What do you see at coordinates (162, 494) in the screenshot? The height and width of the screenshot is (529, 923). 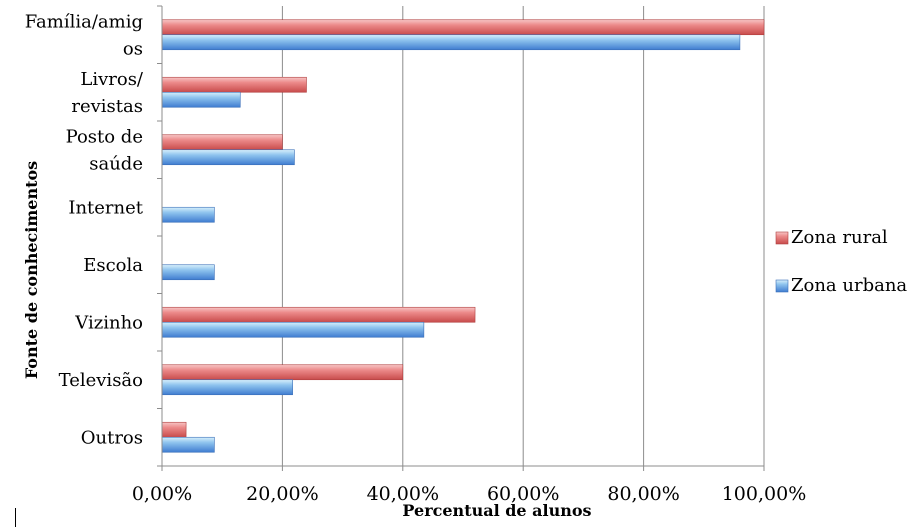 I see `x-tick-label: 0,00%` at bounding box center [162, 494].